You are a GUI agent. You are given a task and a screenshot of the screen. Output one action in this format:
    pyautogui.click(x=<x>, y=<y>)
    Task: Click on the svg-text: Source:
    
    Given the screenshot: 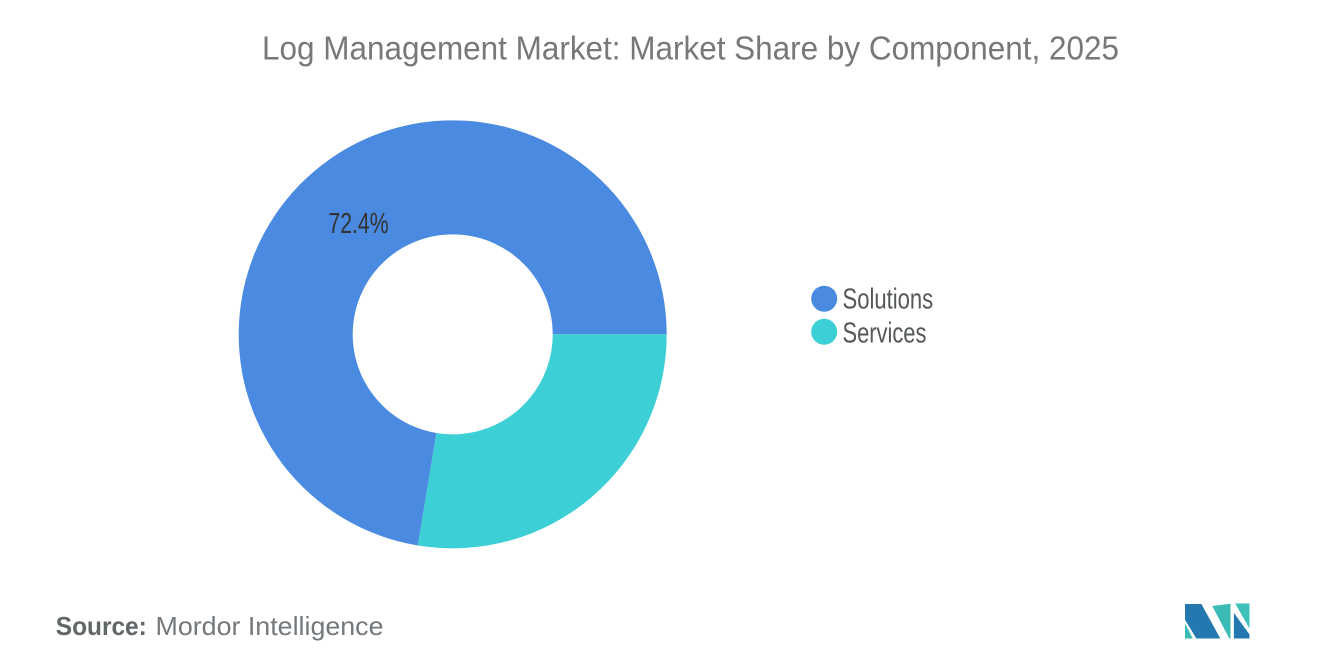 What is the action you would take?
    pyautogui.click(x=101, y=626)
    